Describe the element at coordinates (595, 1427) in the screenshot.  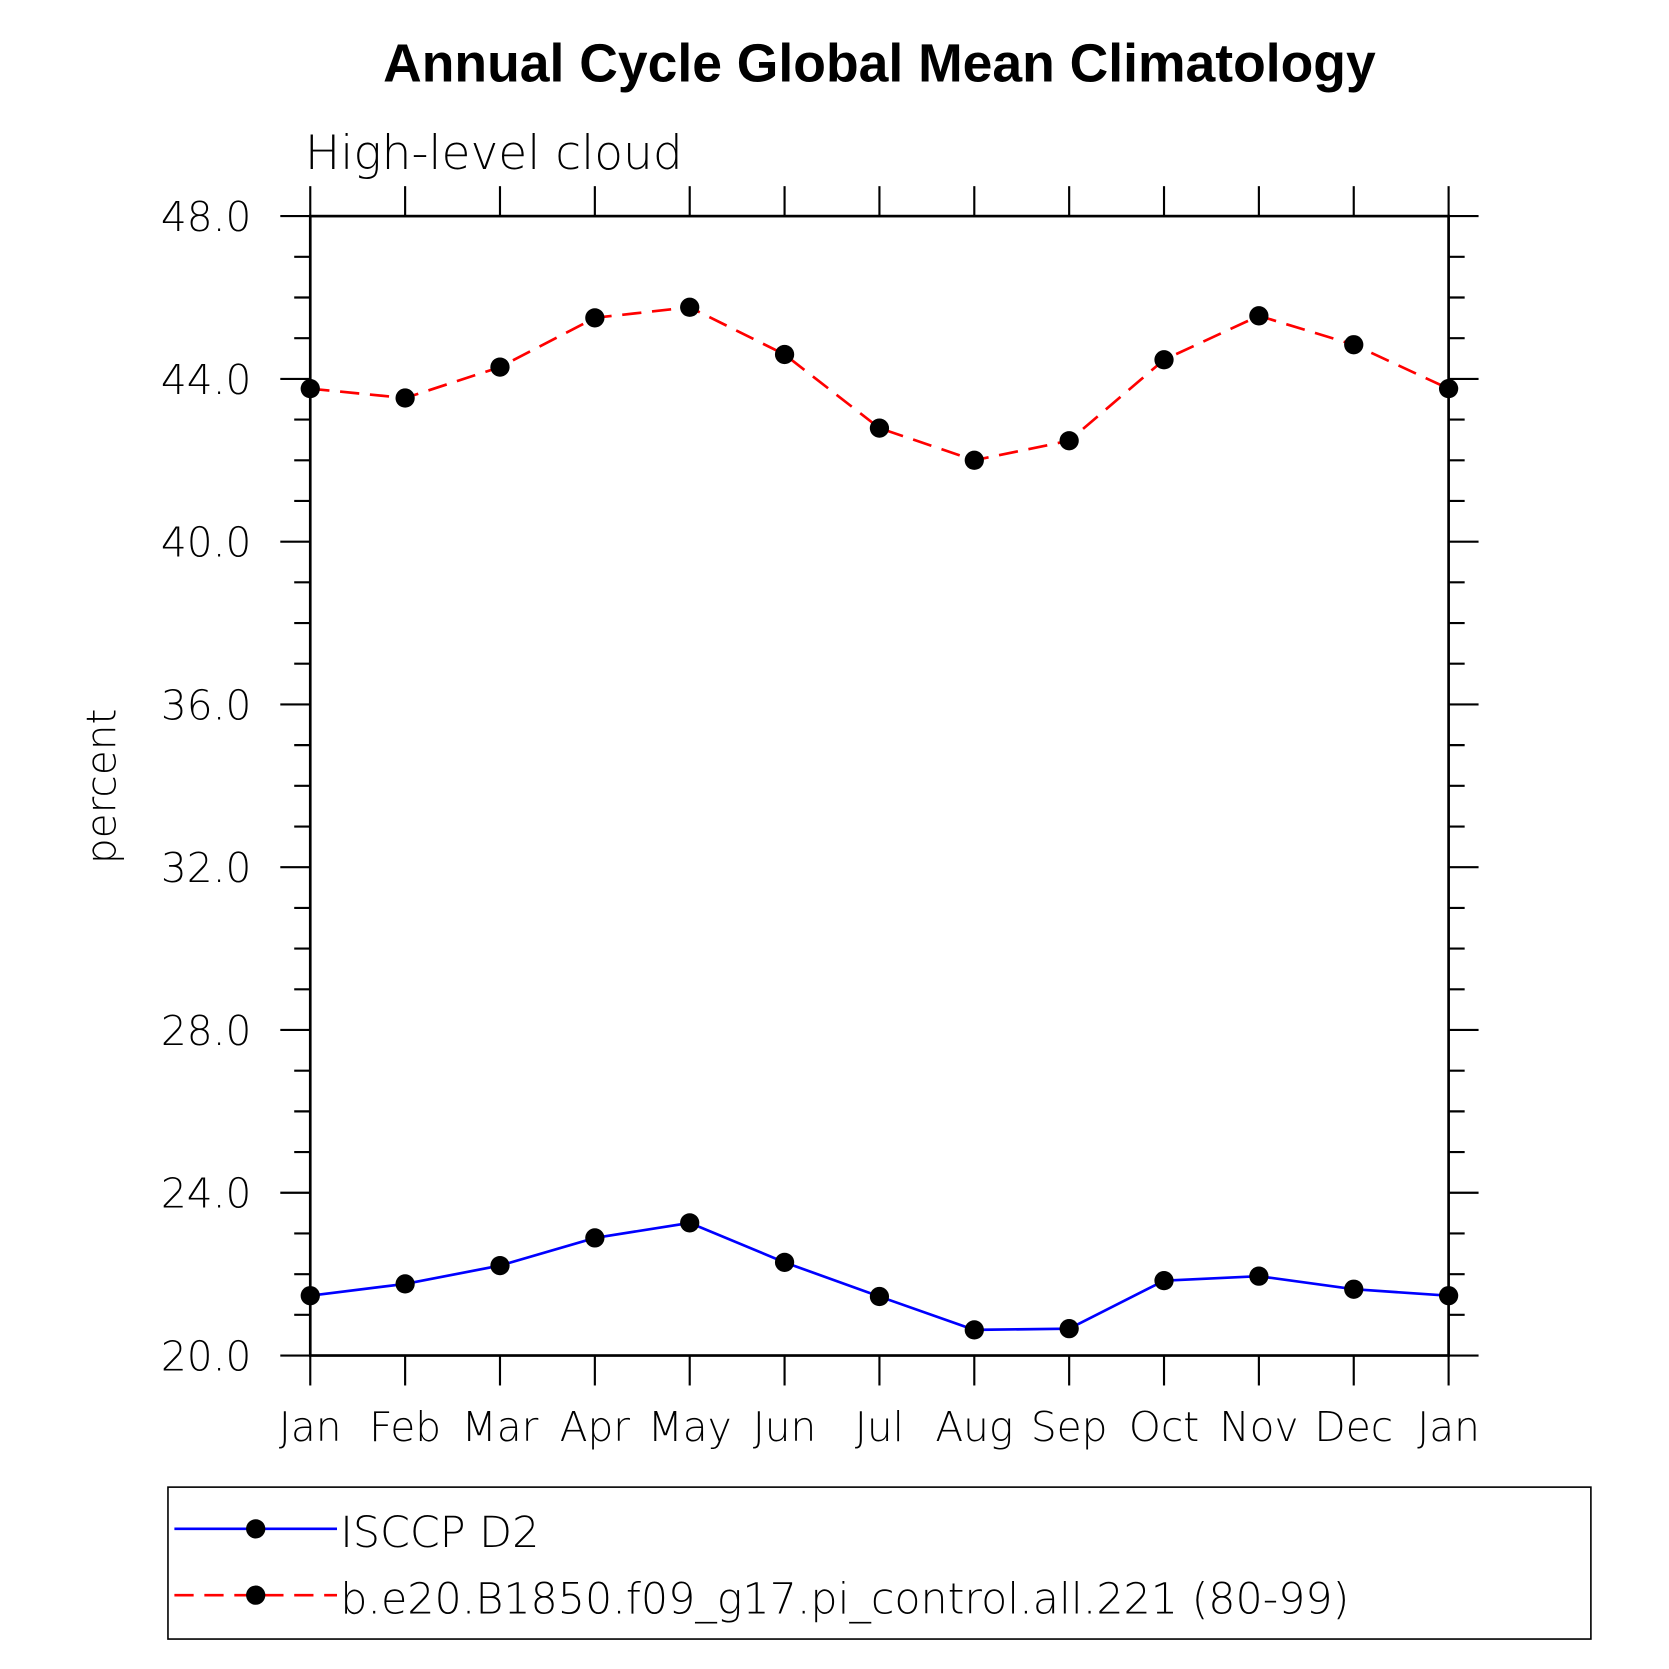
I see `x-tick-label: Apr` at that location.